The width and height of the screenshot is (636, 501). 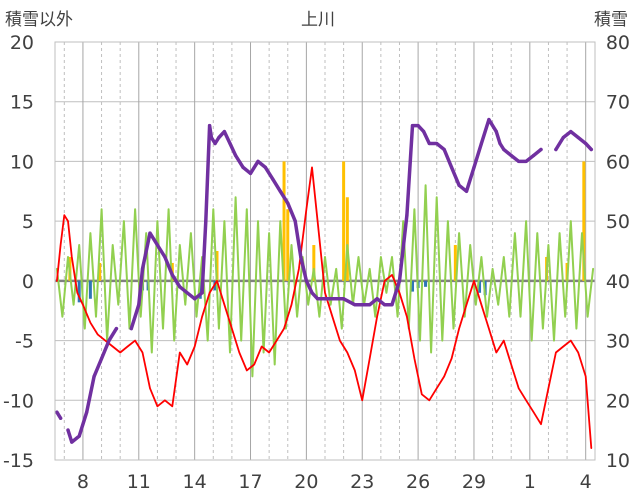 What do you see at coordinates (18, 252) in the screenshot?
I see `left-tick-labels: 20 15 10 5 0 -5 -10 -15` at bounding box center [18, 252].